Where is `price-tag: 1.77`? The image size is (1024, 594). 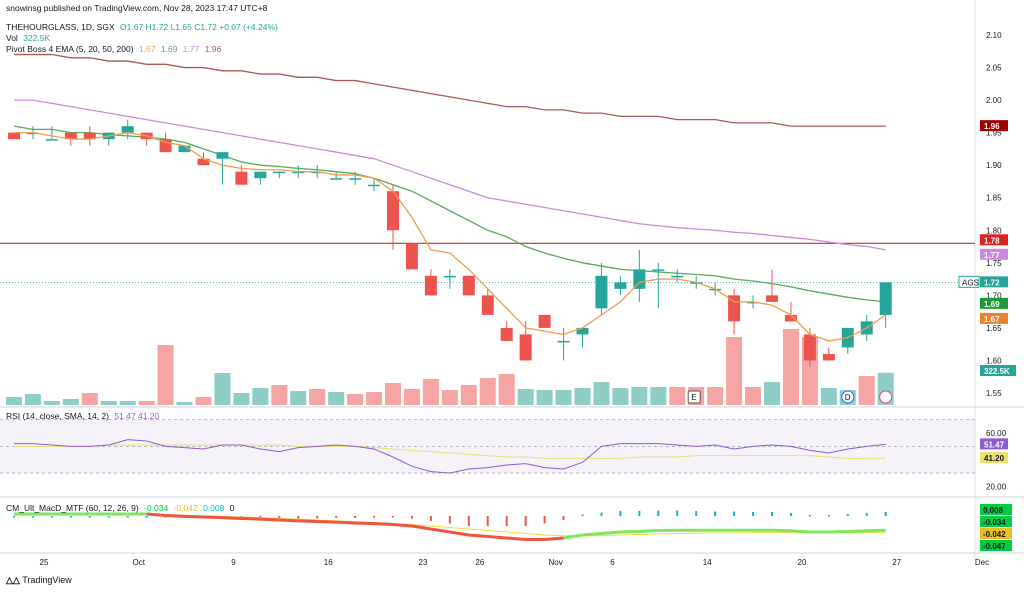 price-tag: 1.77 is located at coordinates (994, 254).